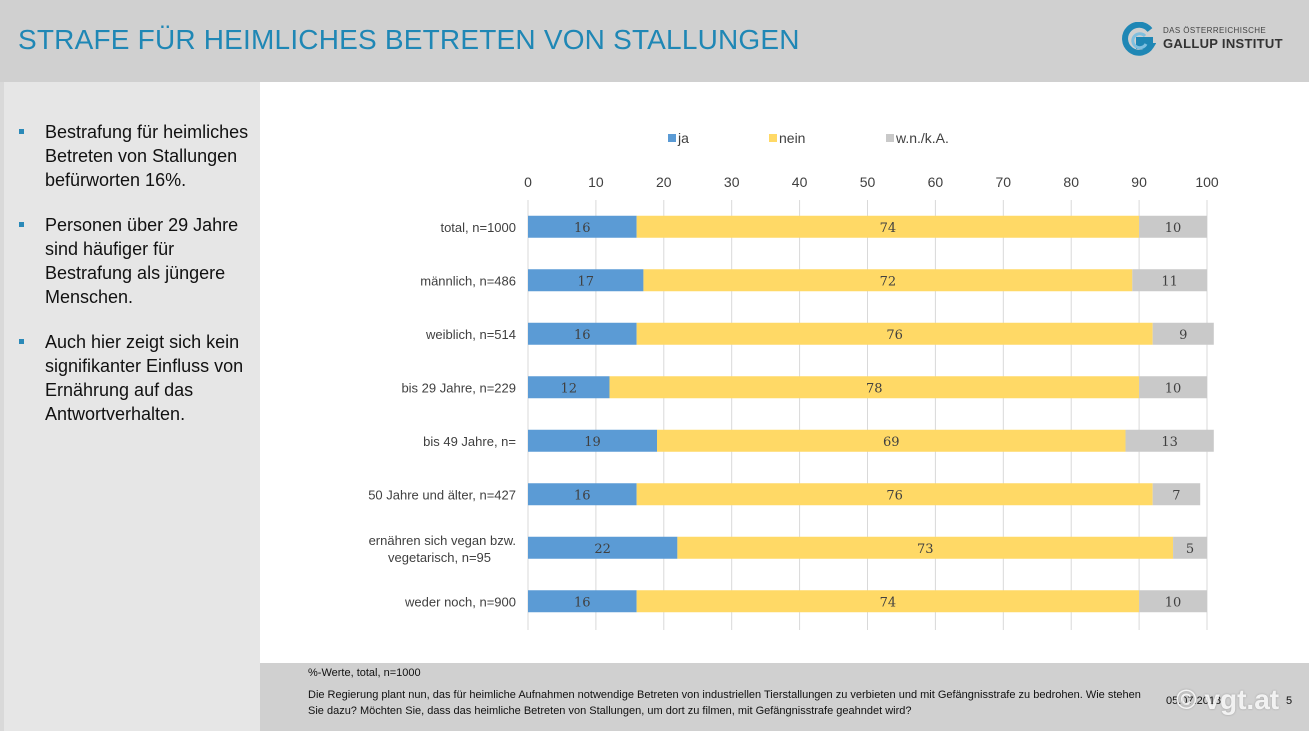  I want to click on data-label: 78, so click(874, 388).